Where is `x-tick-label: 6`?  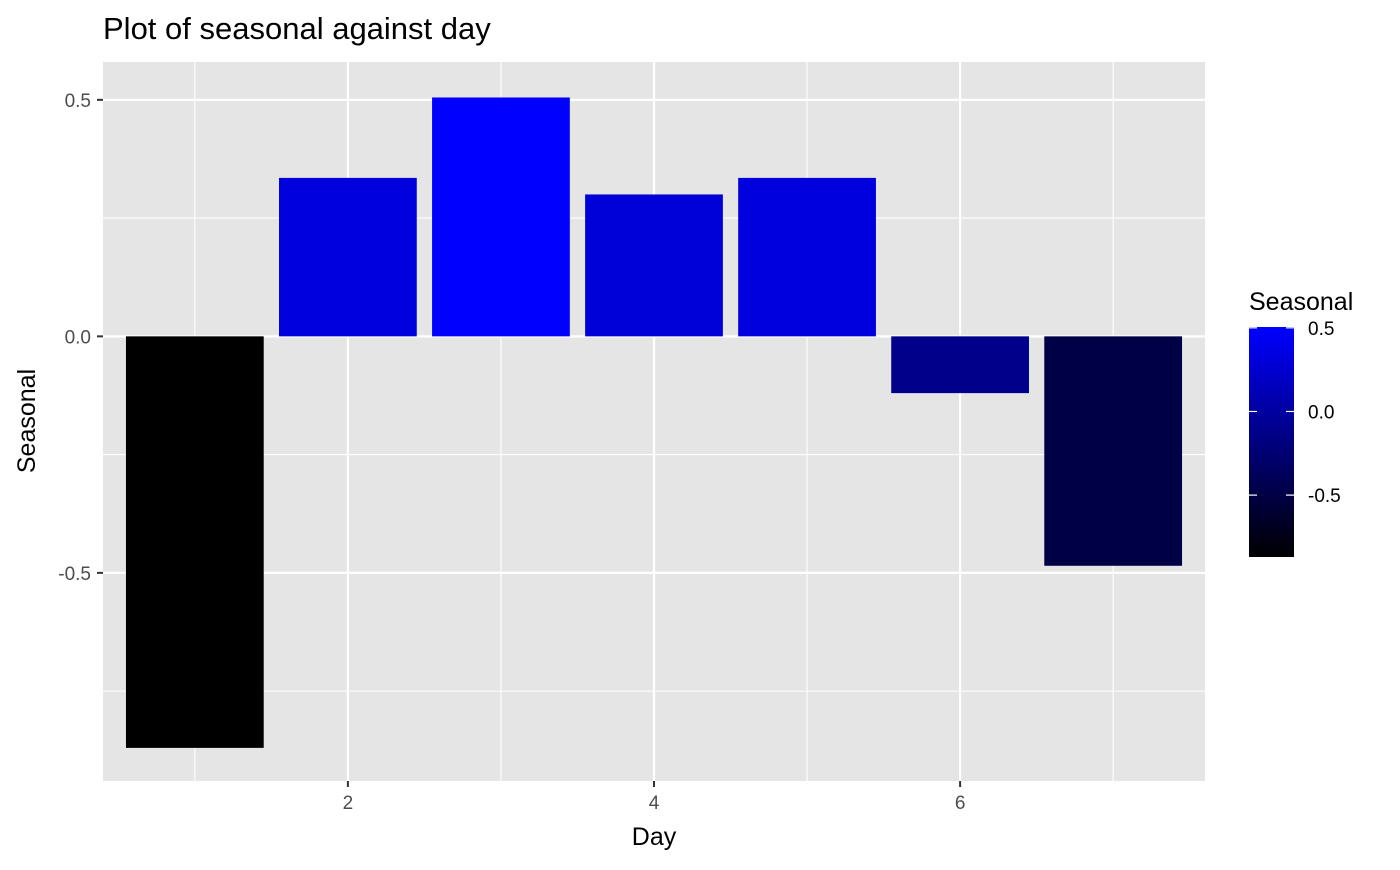
x-tick-label: 6 is located at coordinates (960, 803).